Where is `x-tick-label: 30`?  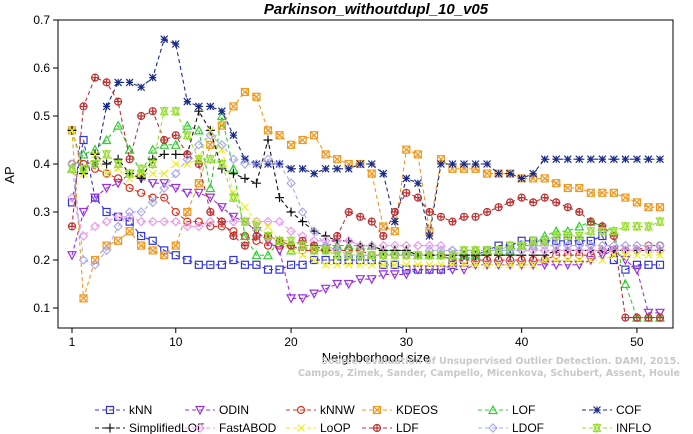
x-tick-label: 30 is located at coordinates (407, 342).